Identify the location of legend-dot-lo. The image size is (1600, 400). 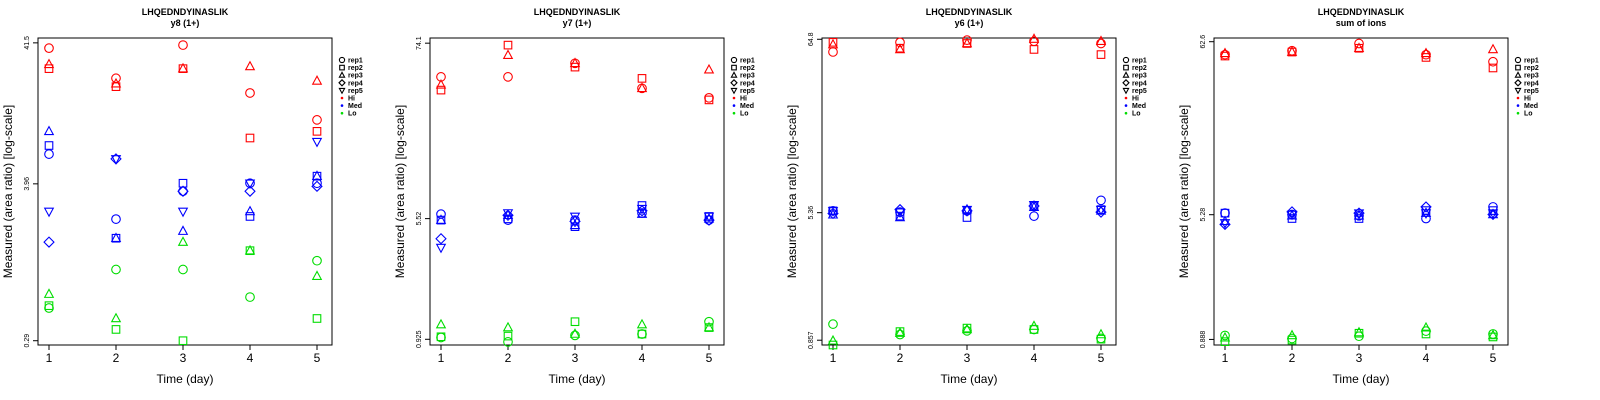
(734, 113).